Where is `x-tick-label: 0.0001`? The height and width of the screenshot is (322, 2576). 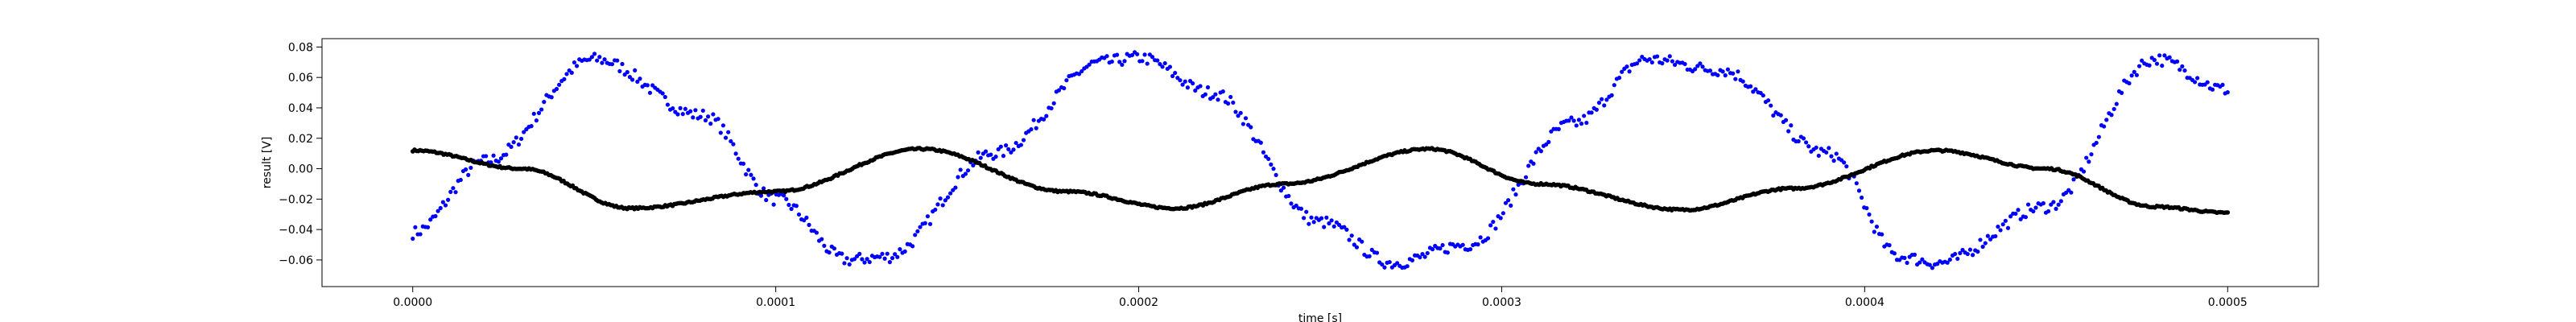
x-tick-label: 0.0001 is located at coordinates (775, 302).